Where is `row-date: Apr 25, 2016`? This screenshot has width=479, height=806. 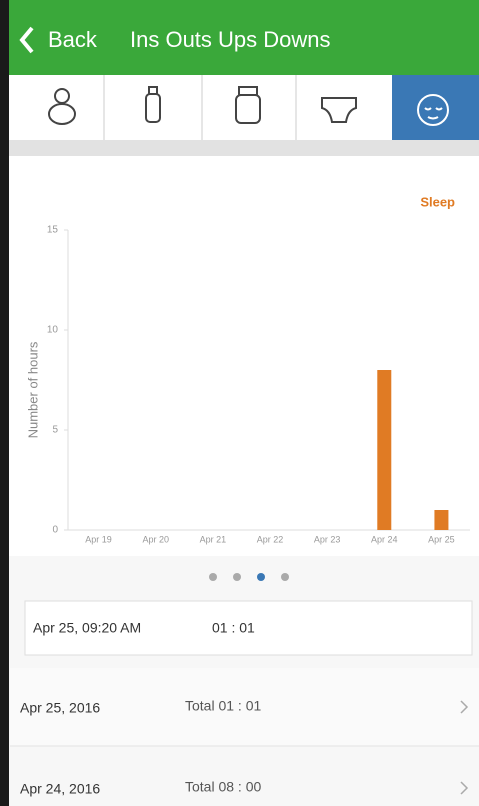
row-date: Apr 25, 2016 is located at coordinates (60, 708).